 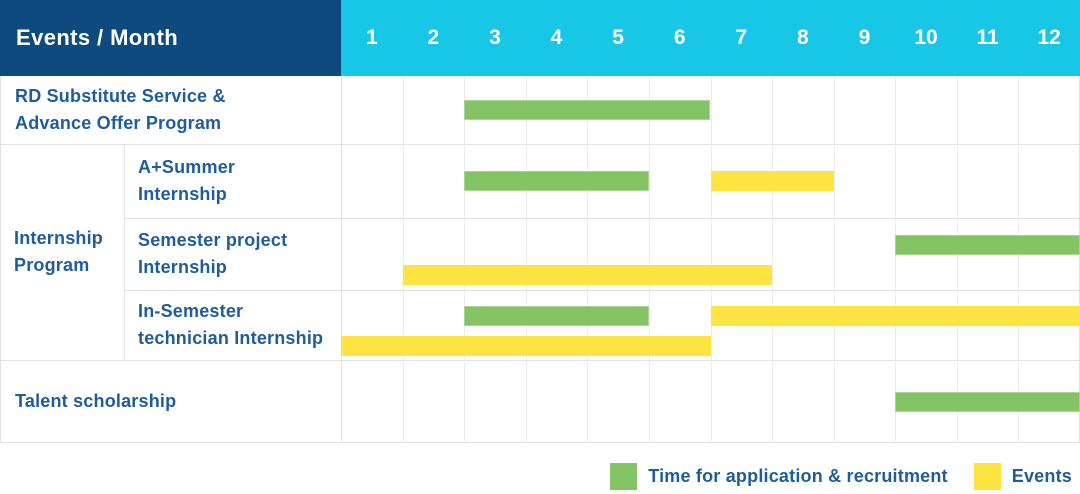 What do you see at coordinates (556, 37) in the screenshot?
I see `month-header-cell: 4` at bounding box center [556, 37].